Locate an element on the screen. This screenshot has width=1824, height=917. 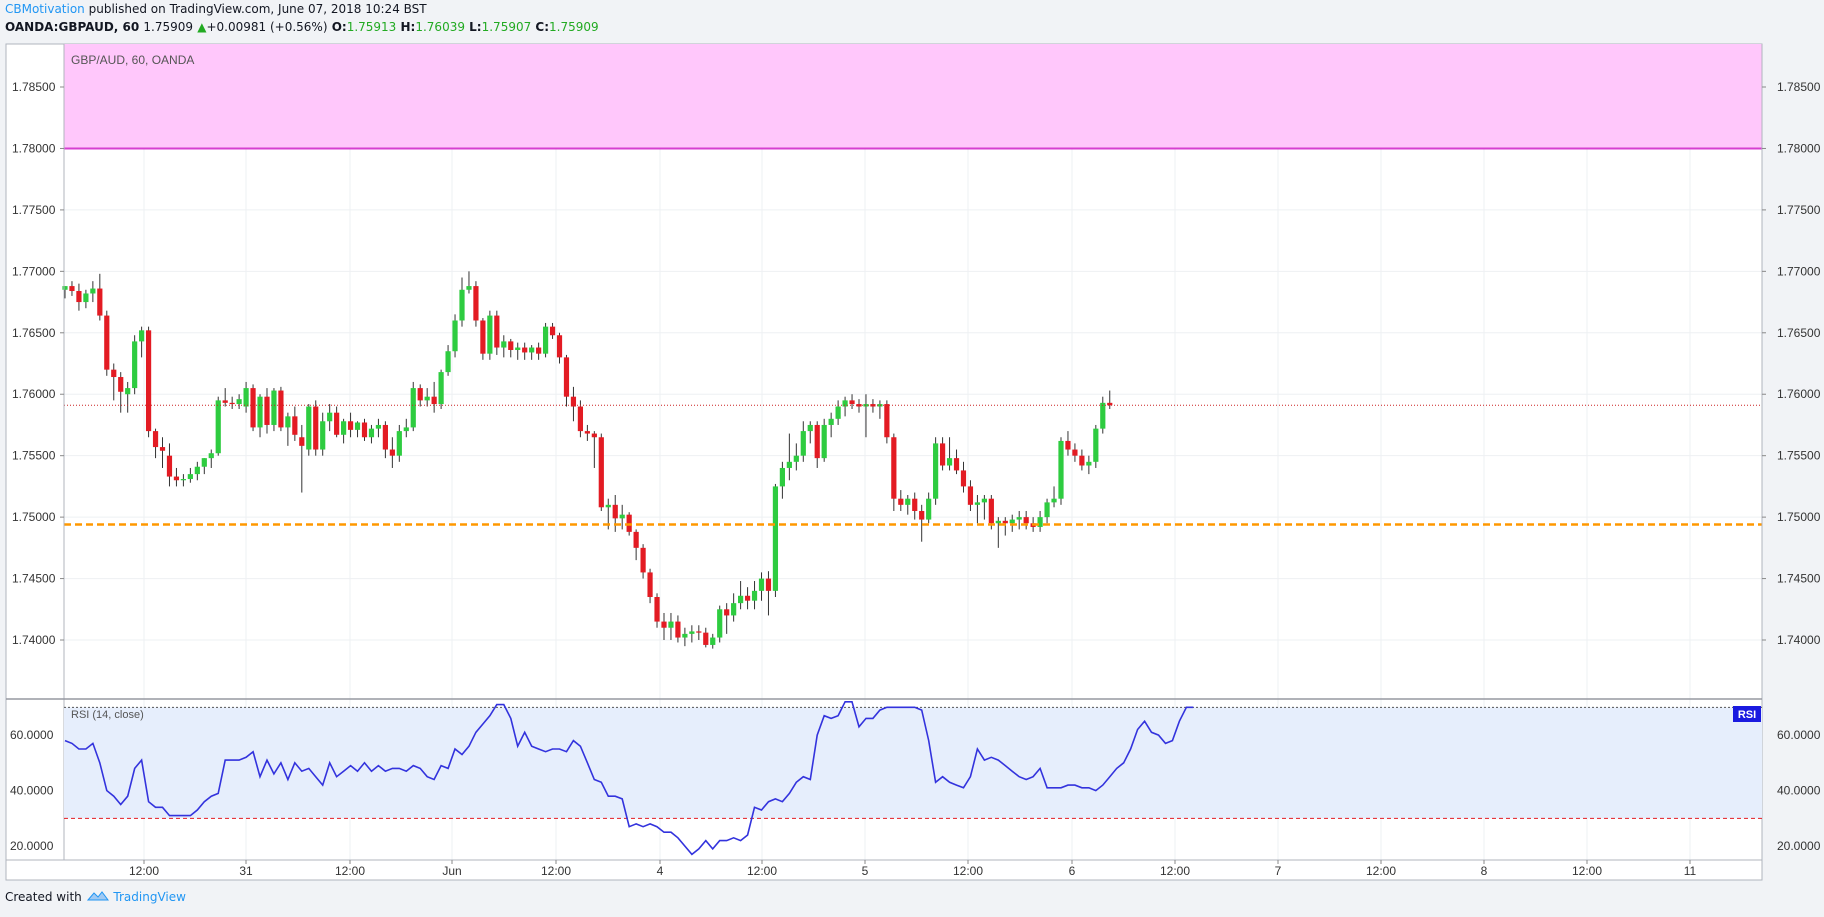
price-change: +0.00981 (+0.56%) is located at coordinates (267, 27).